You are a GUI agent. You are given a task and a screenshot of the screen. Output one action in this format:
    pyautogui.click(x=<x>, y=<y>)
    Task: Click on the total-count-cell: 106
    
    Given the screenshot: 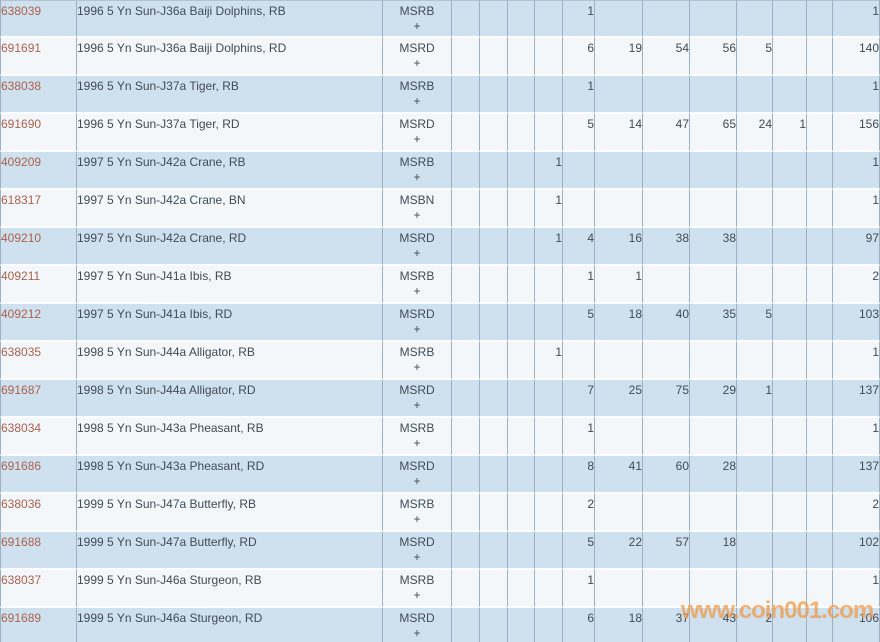 What is the action you would take?
    pyautogui.click(x=856, y=625)
    